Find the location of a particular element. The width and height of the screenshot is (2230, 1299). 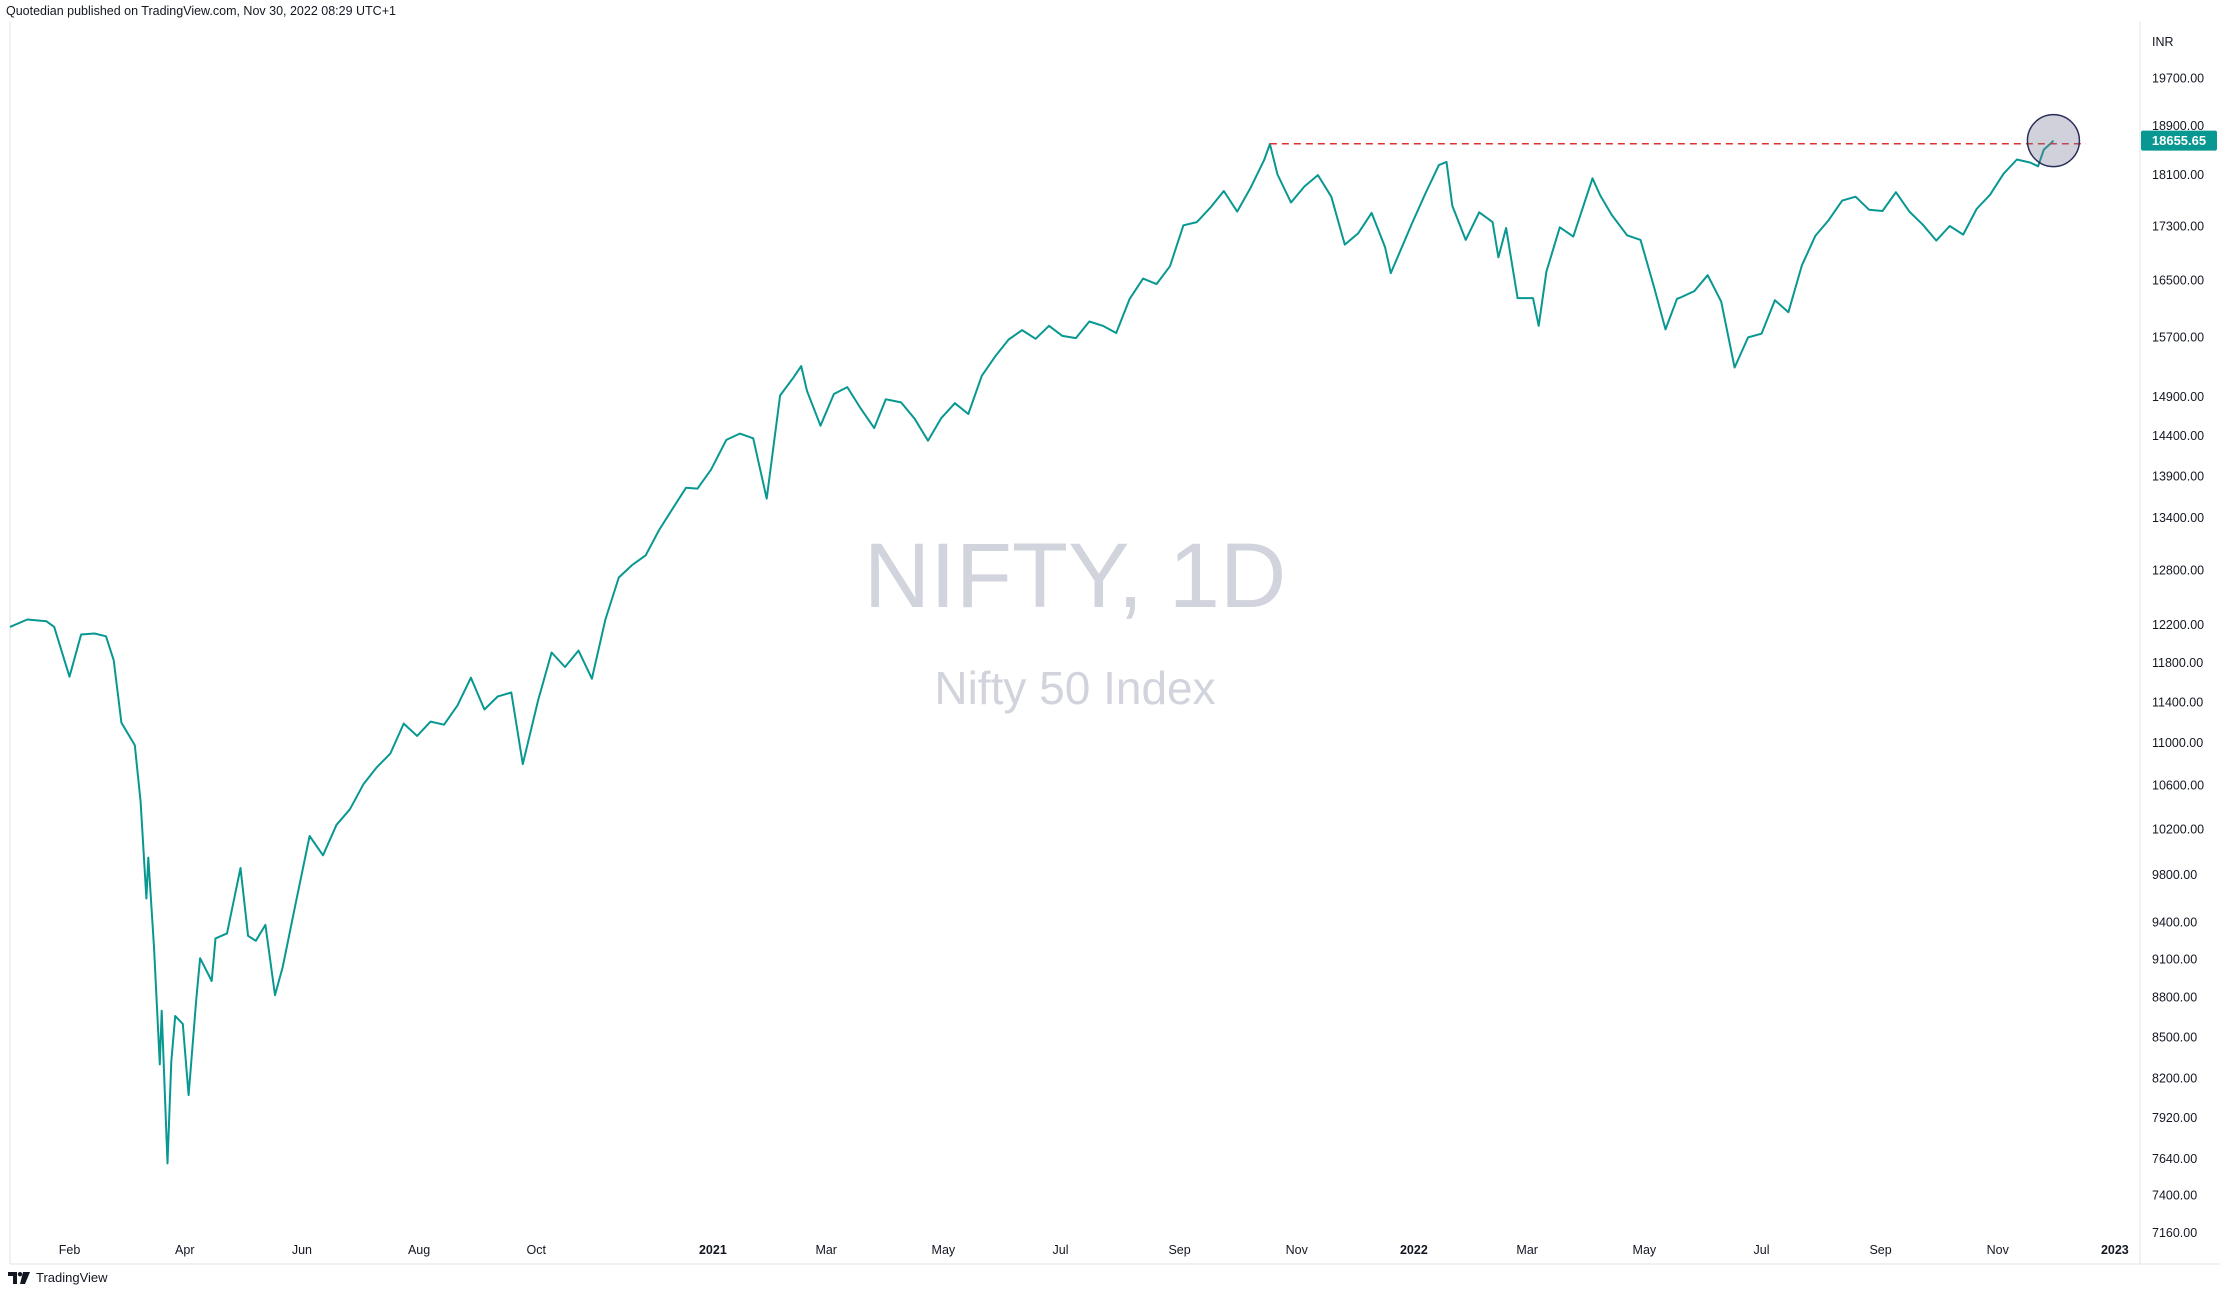

x-tick-label: Aug is located at coordinates (419, 1250).